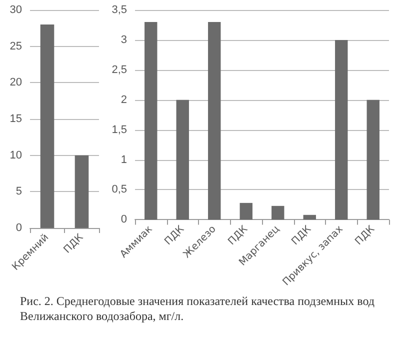 The width and height of the screenshot is (399, 344). I want to click on y-tick-label: 3,5, so click(119, 10).